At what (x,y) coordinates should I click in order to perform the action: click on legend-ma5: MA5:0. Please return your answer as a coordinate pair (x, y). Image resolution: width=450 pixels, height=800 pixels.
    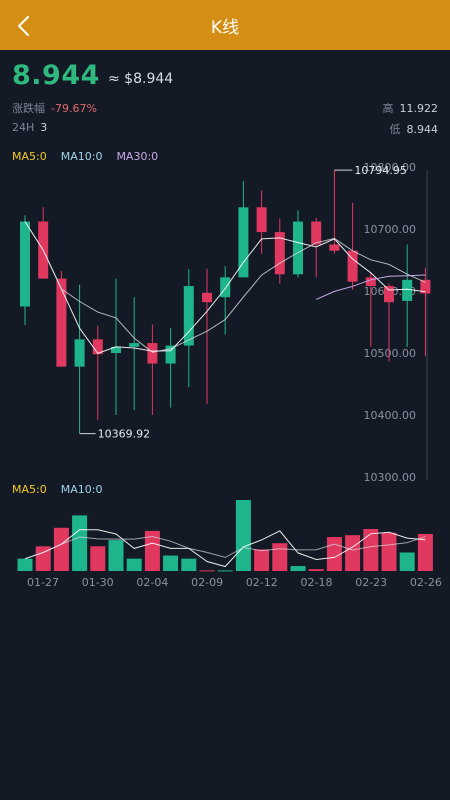
    Looking at the image, I should click on (29, 156).